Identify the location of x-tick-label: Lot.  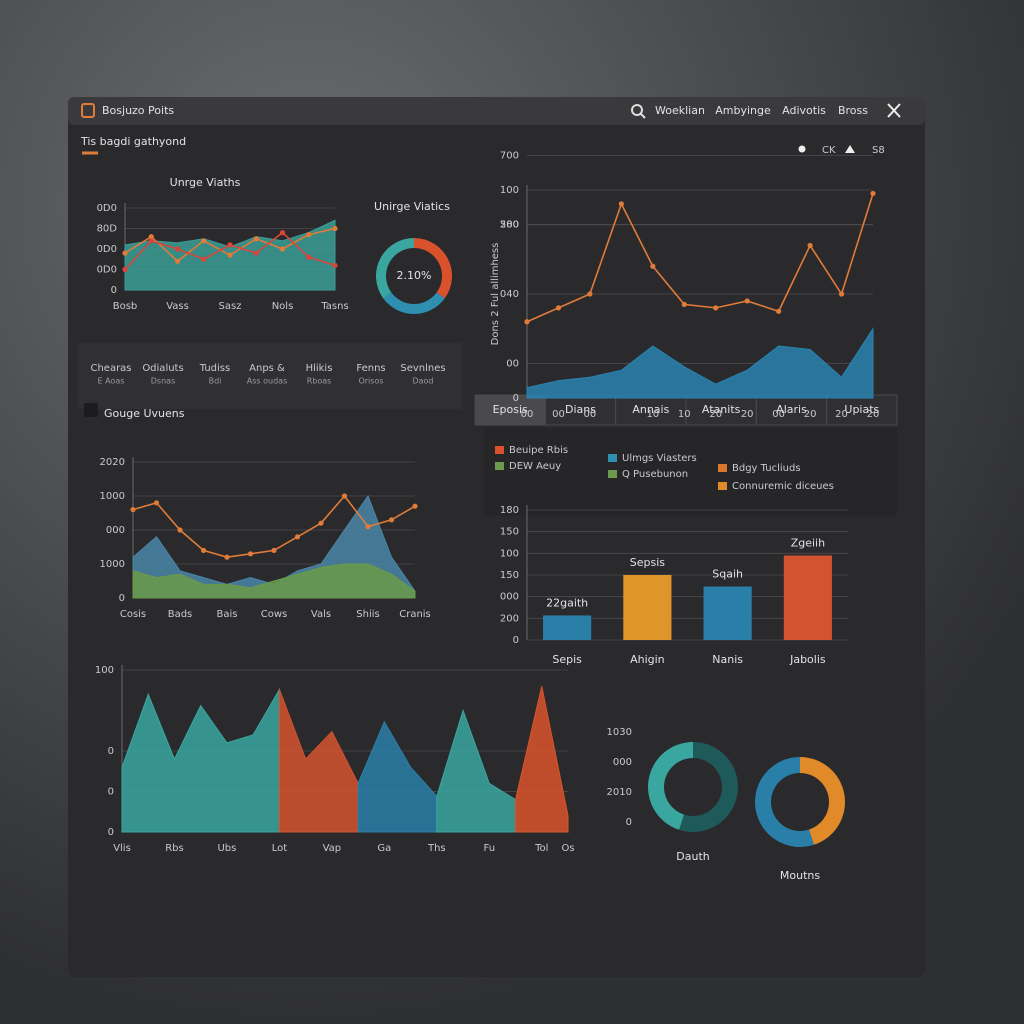
(280, 848).